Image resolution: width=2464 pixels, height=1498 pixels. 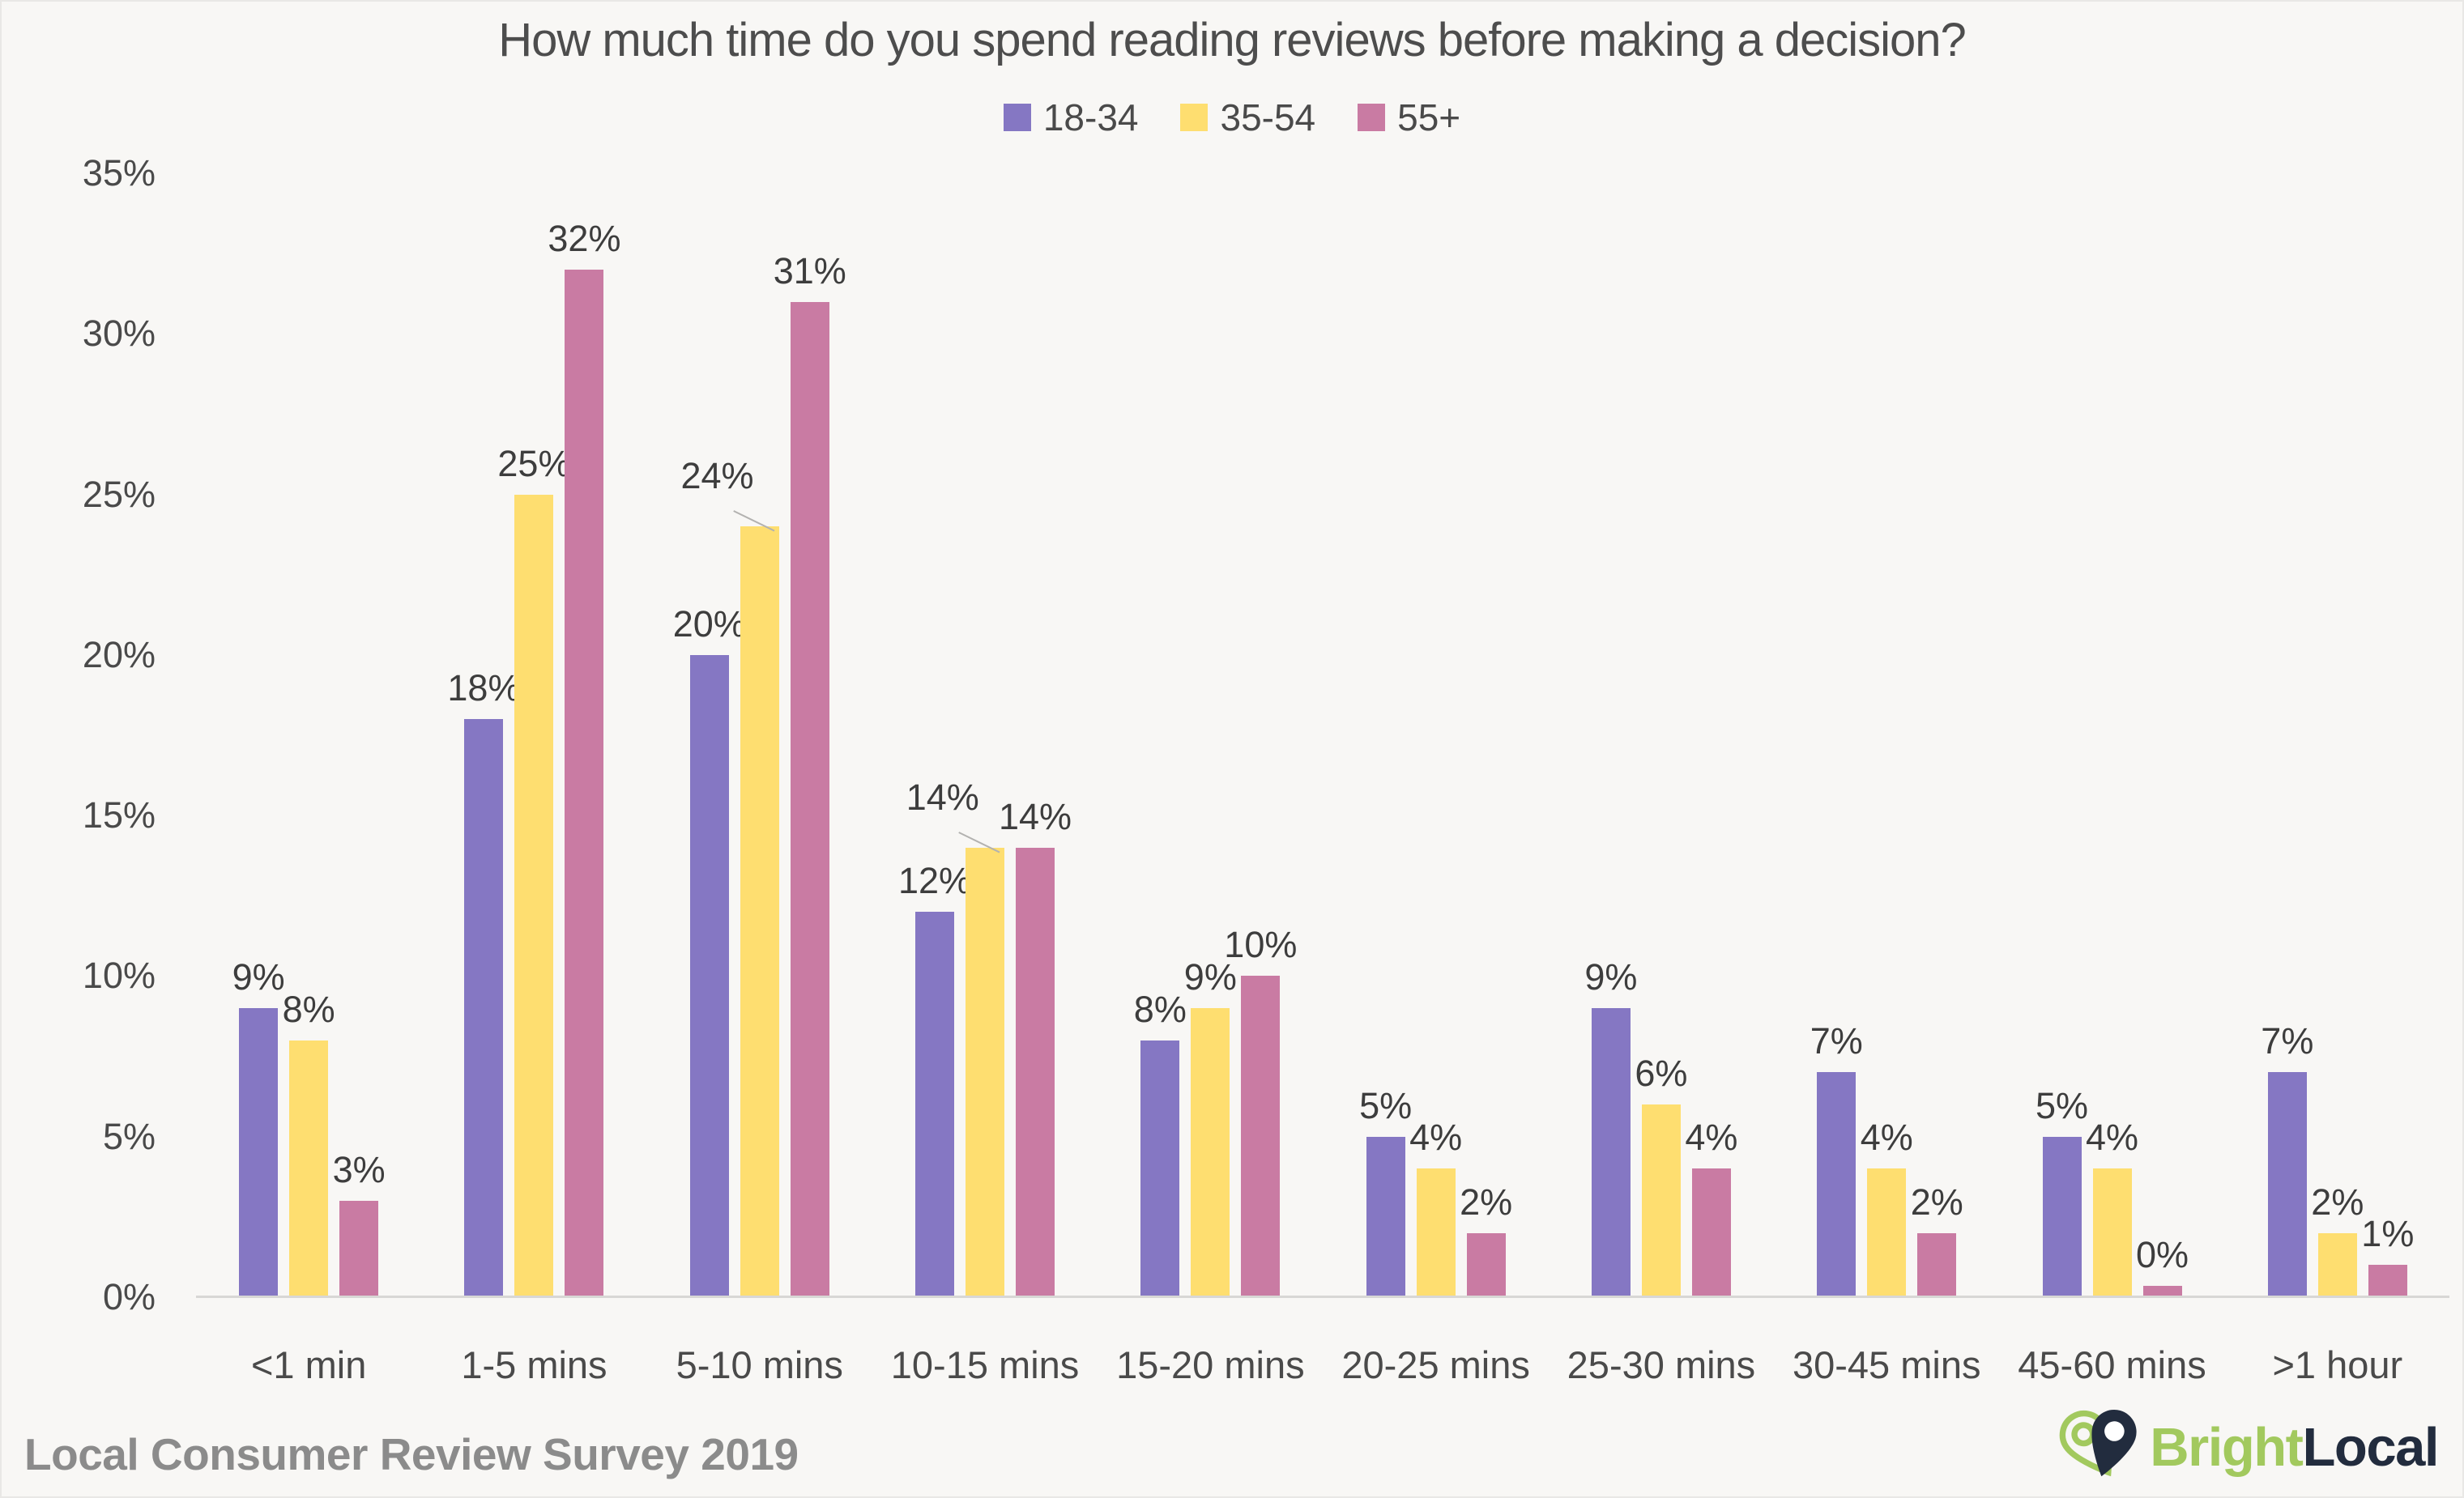 What do you see at coordinates (727, 493) in the screenshot?
I see `bar-value-label: 24%` at bounding box center [727, 493].